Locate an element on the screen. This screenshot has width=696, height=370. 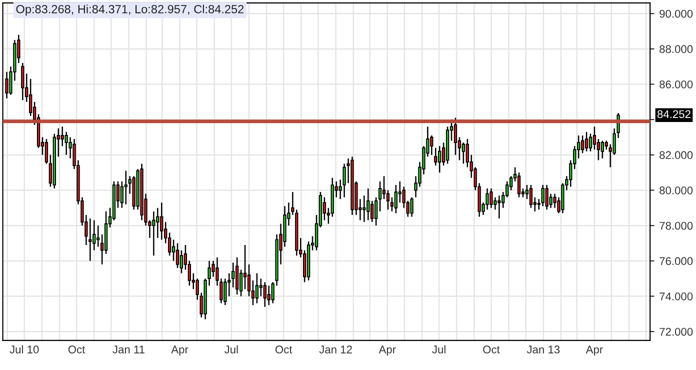
x-tick-label: Jul 10 is located at coordinates (24, 349).